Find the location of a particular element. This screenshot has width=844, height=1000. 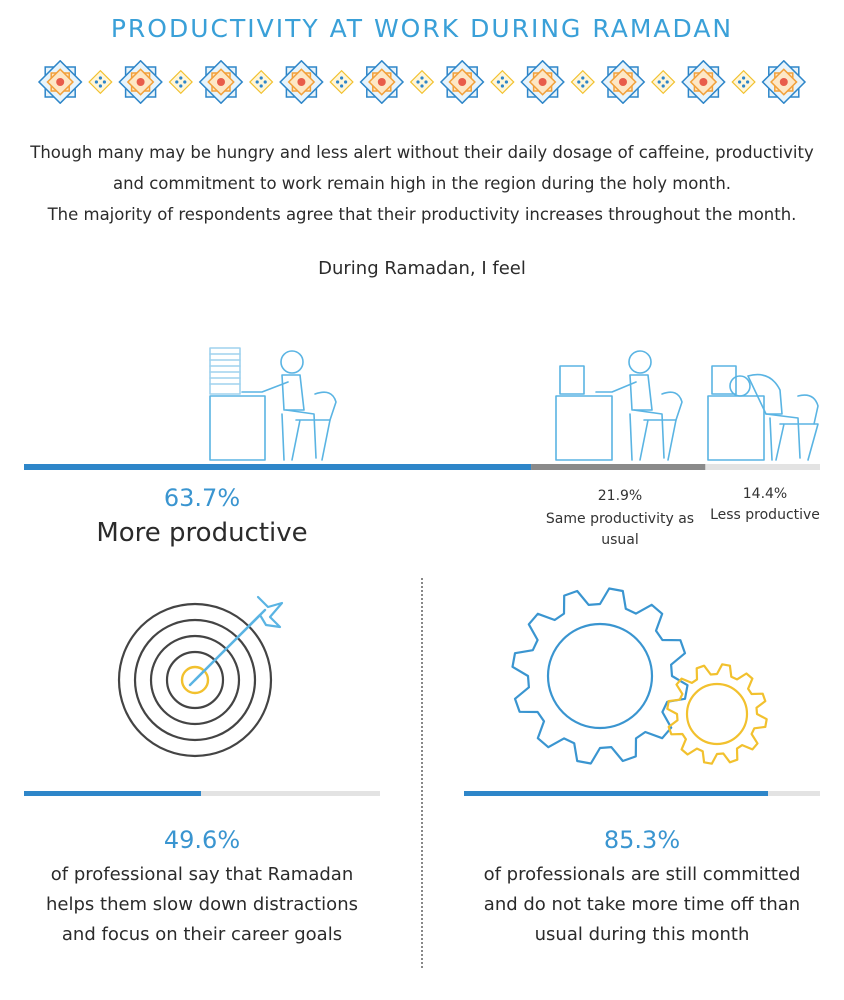

distraction-progress-fill is located at coordinates (112, 793).